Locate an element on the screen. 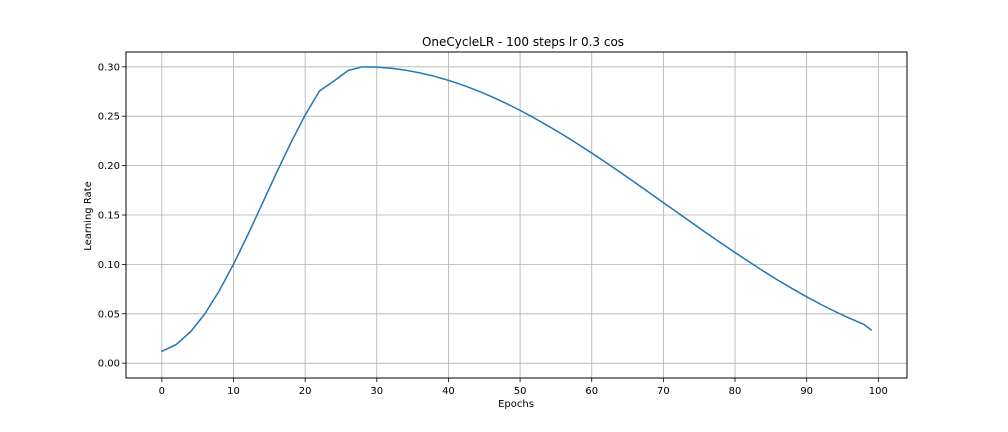 The image size is (1008, 432). x-tick-label: 40 is located at coordinates (448, 391).